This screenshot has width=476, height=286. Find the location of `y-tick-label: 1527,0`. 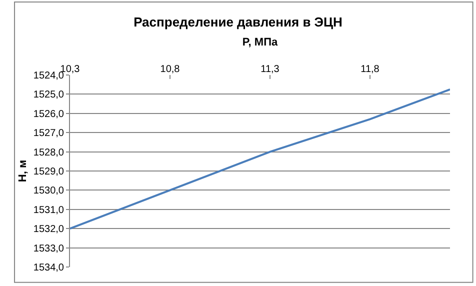

y-tick-label: 1527,0 is located at coordinates (48, 134).